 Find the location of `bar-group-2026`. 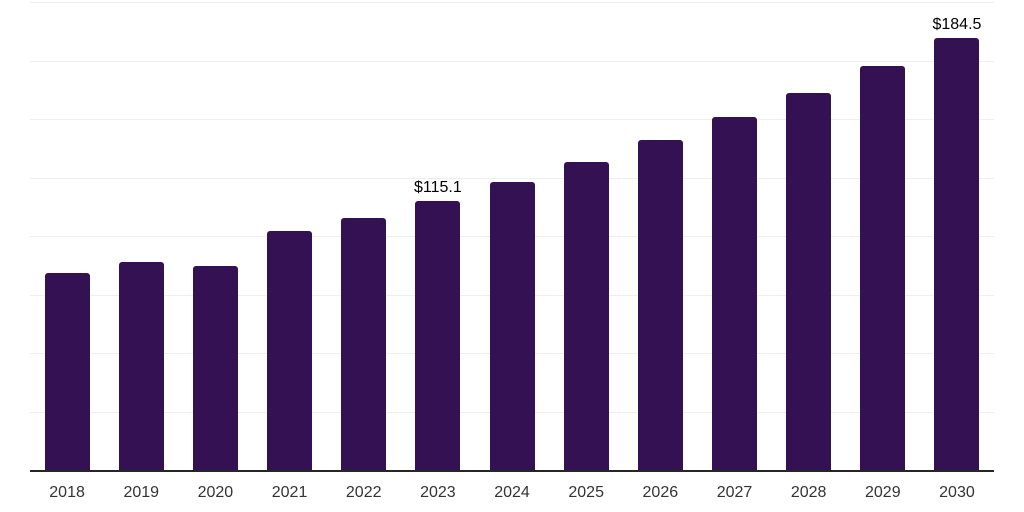

bar-group-2026 is located at coordinates (660, 236).